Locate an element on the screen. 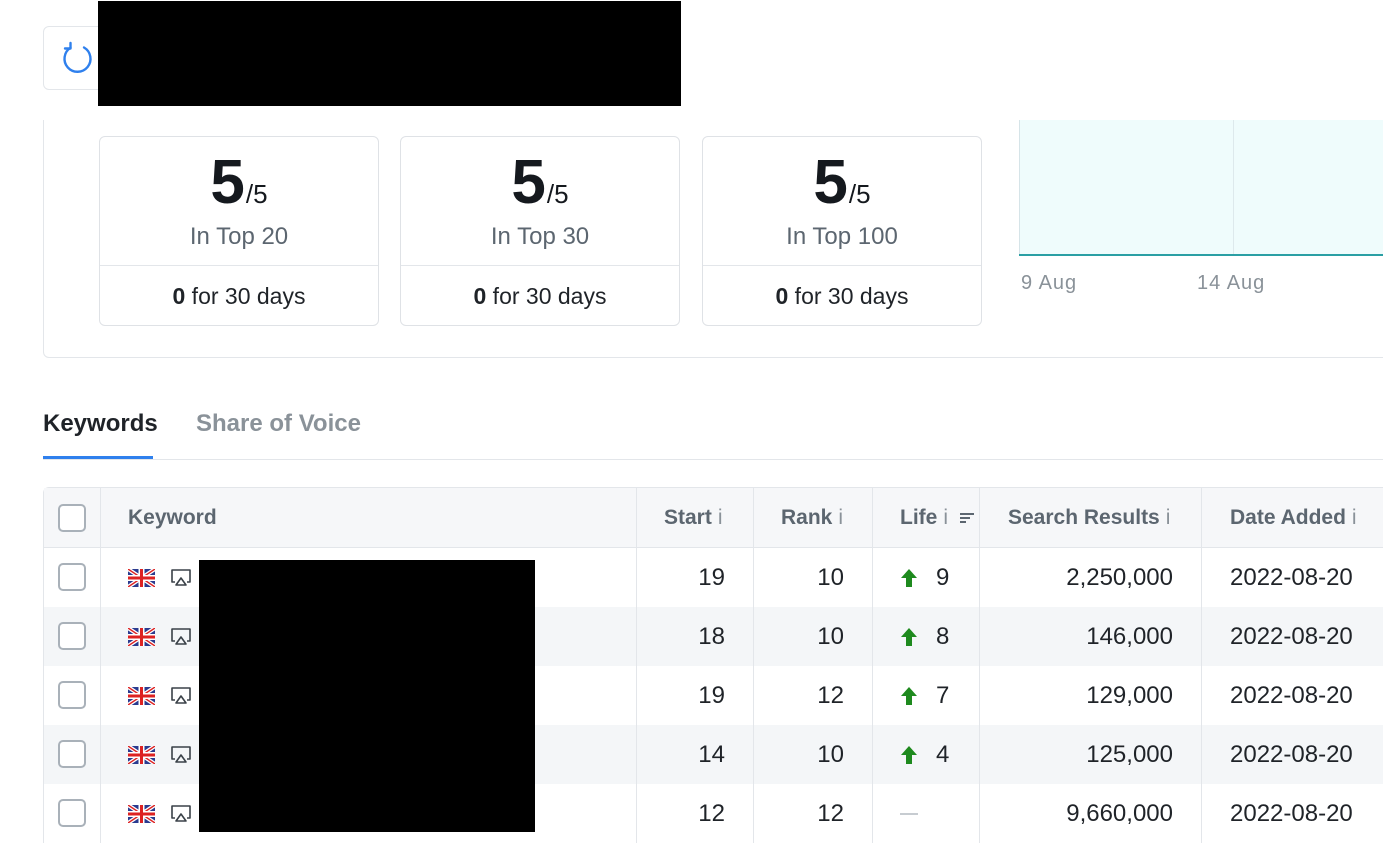 The height and width of the screenshot is (847, 1383). stat-label: In Top 100 is located at coordinates (842, 236).